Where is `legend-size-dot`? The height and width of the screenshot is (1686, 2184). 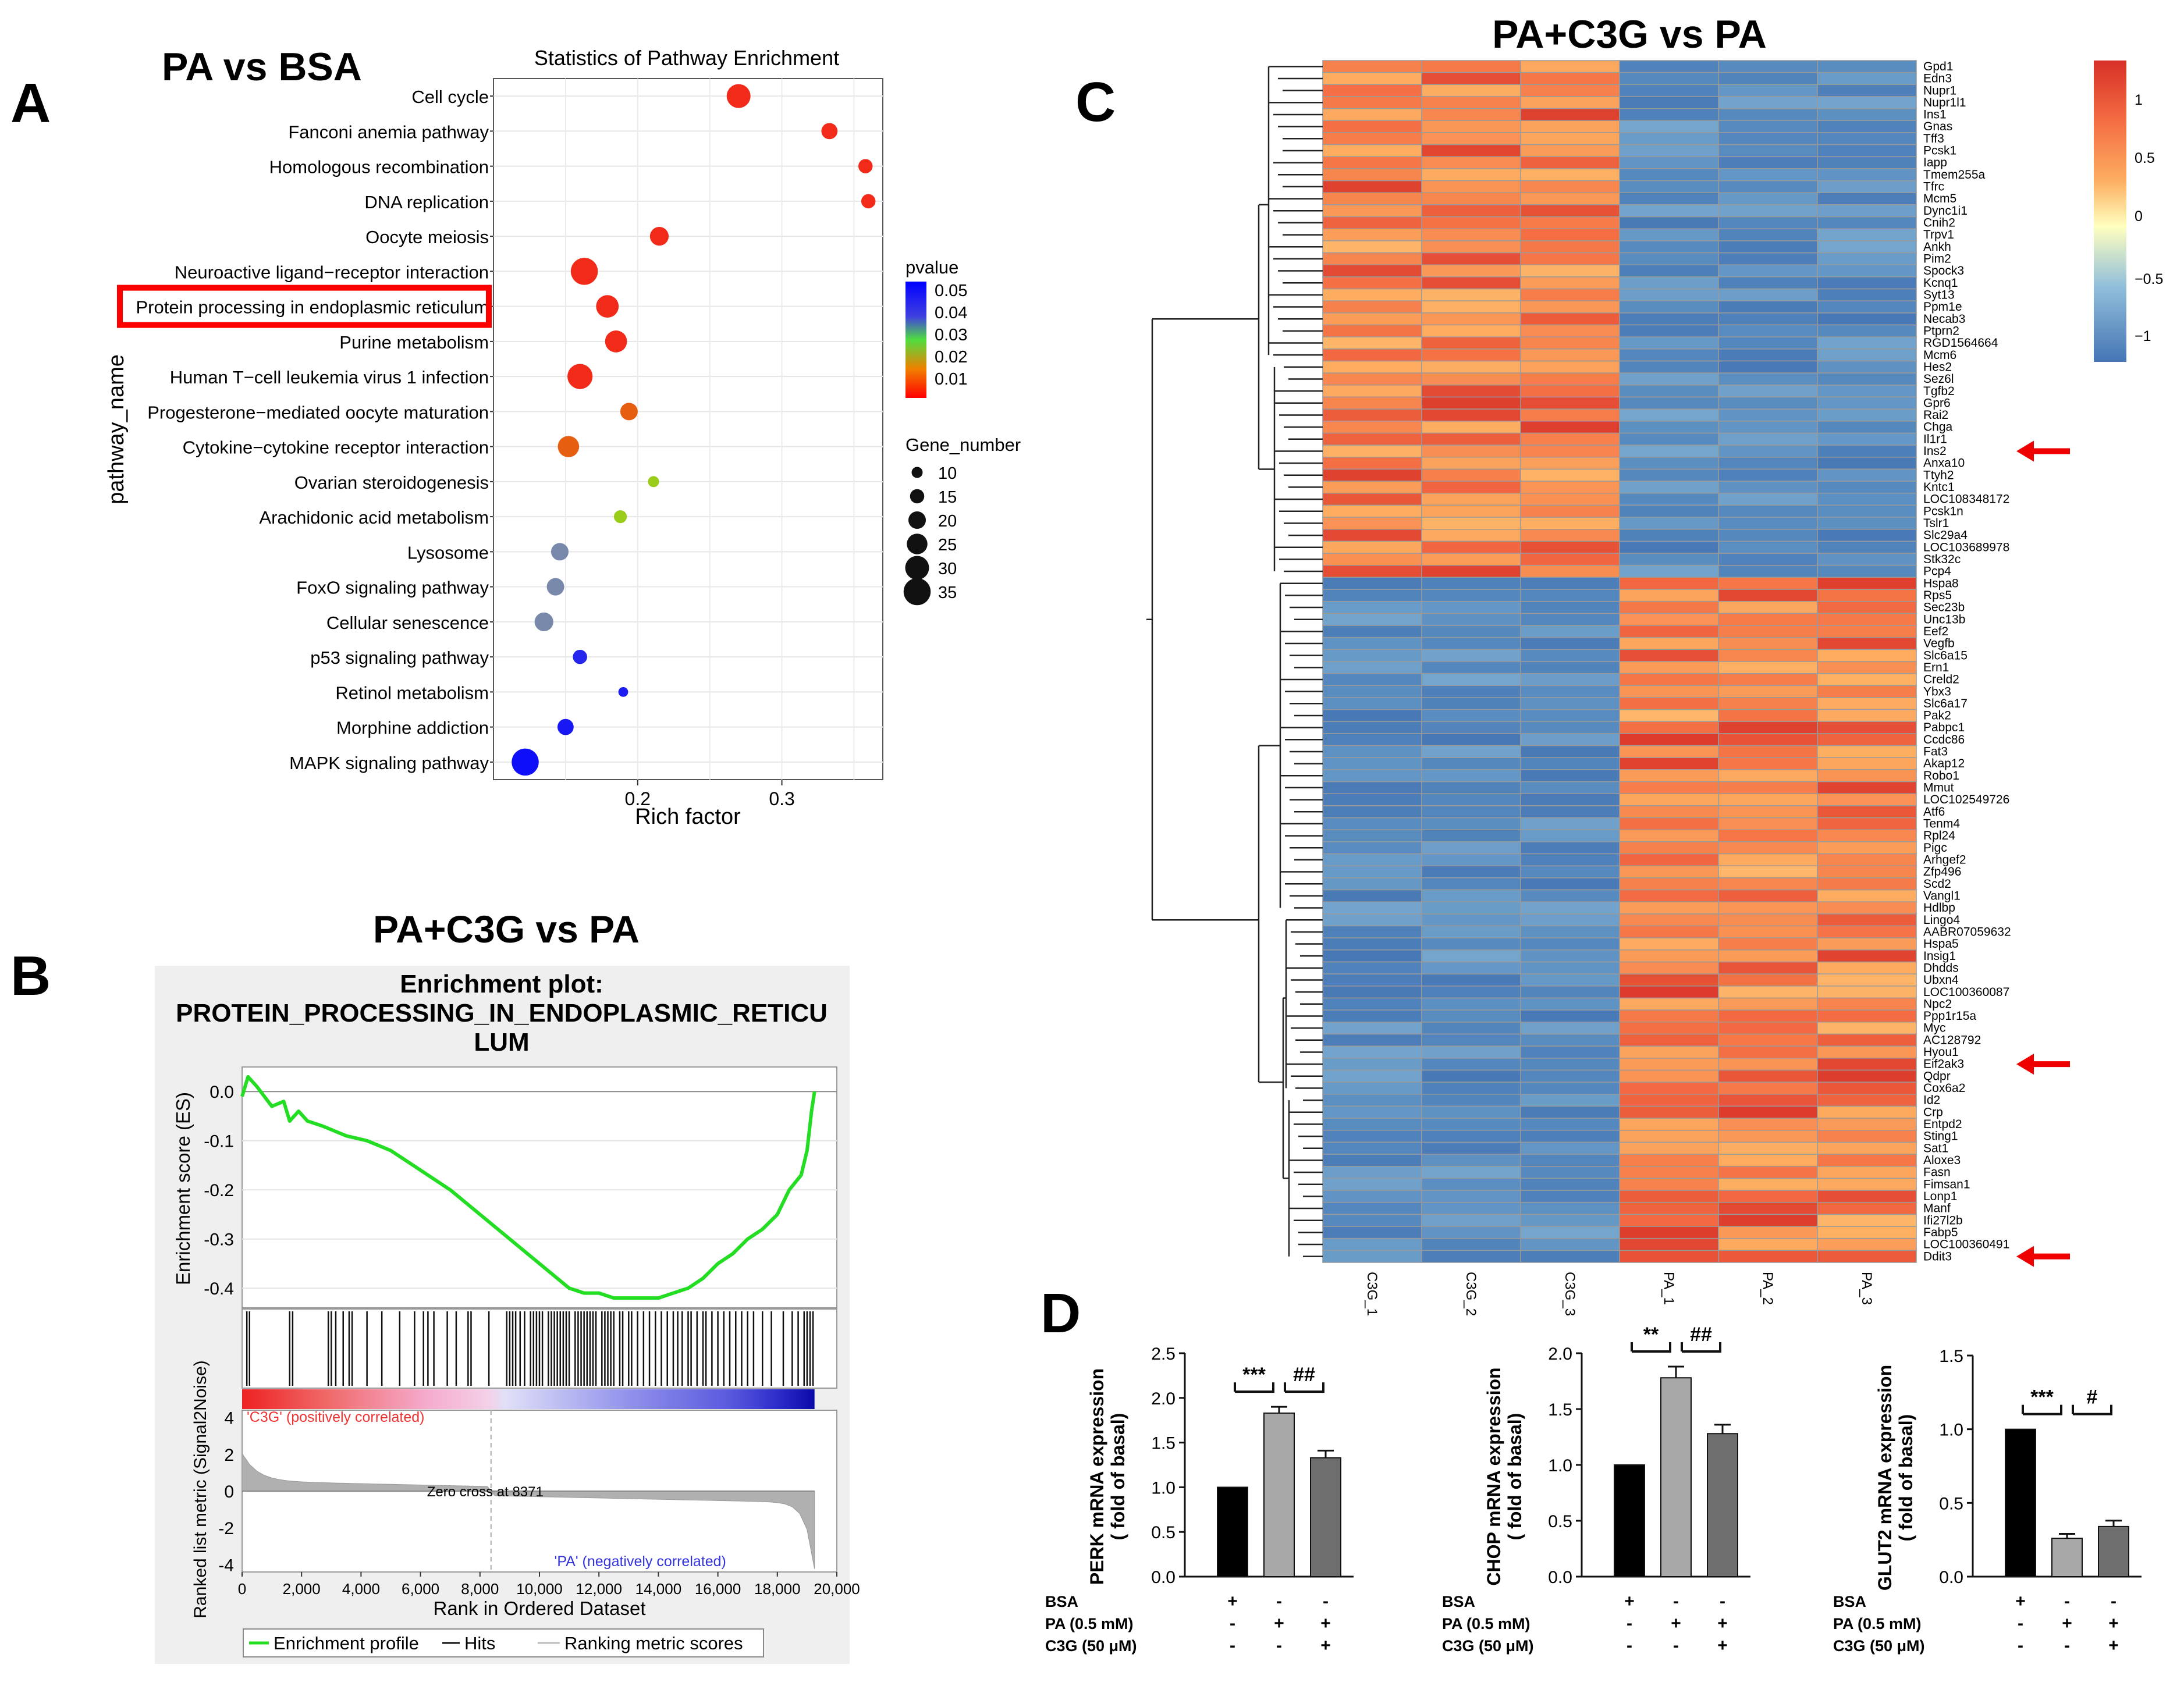
legend-size-dot is located at coordinates (917, 496).